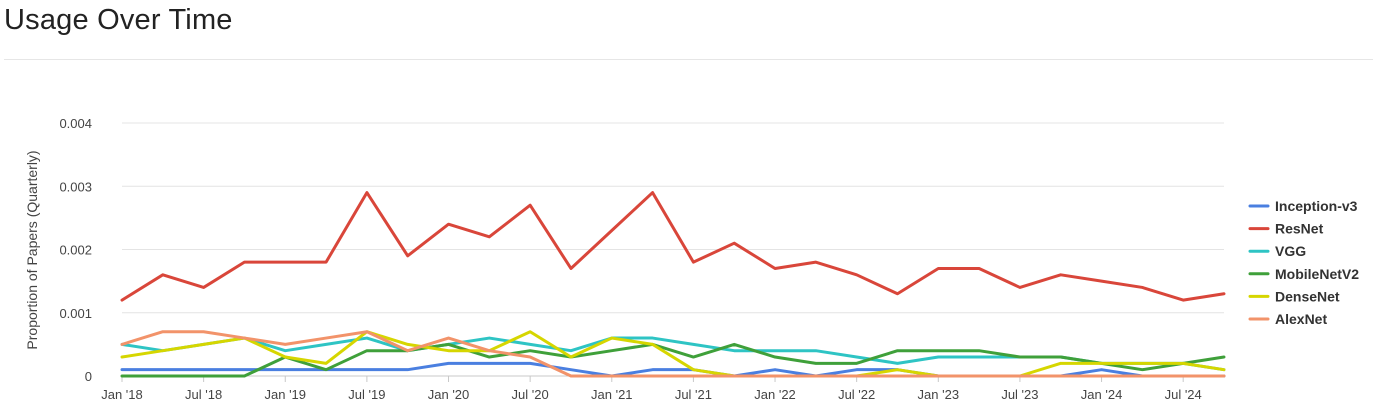 Image resolution: width=1377 pixels, height=418 pixels. Describe the element at coordinates (366, 394) in the screenshot. I see `x-tick-label: Jul '19` at that location.